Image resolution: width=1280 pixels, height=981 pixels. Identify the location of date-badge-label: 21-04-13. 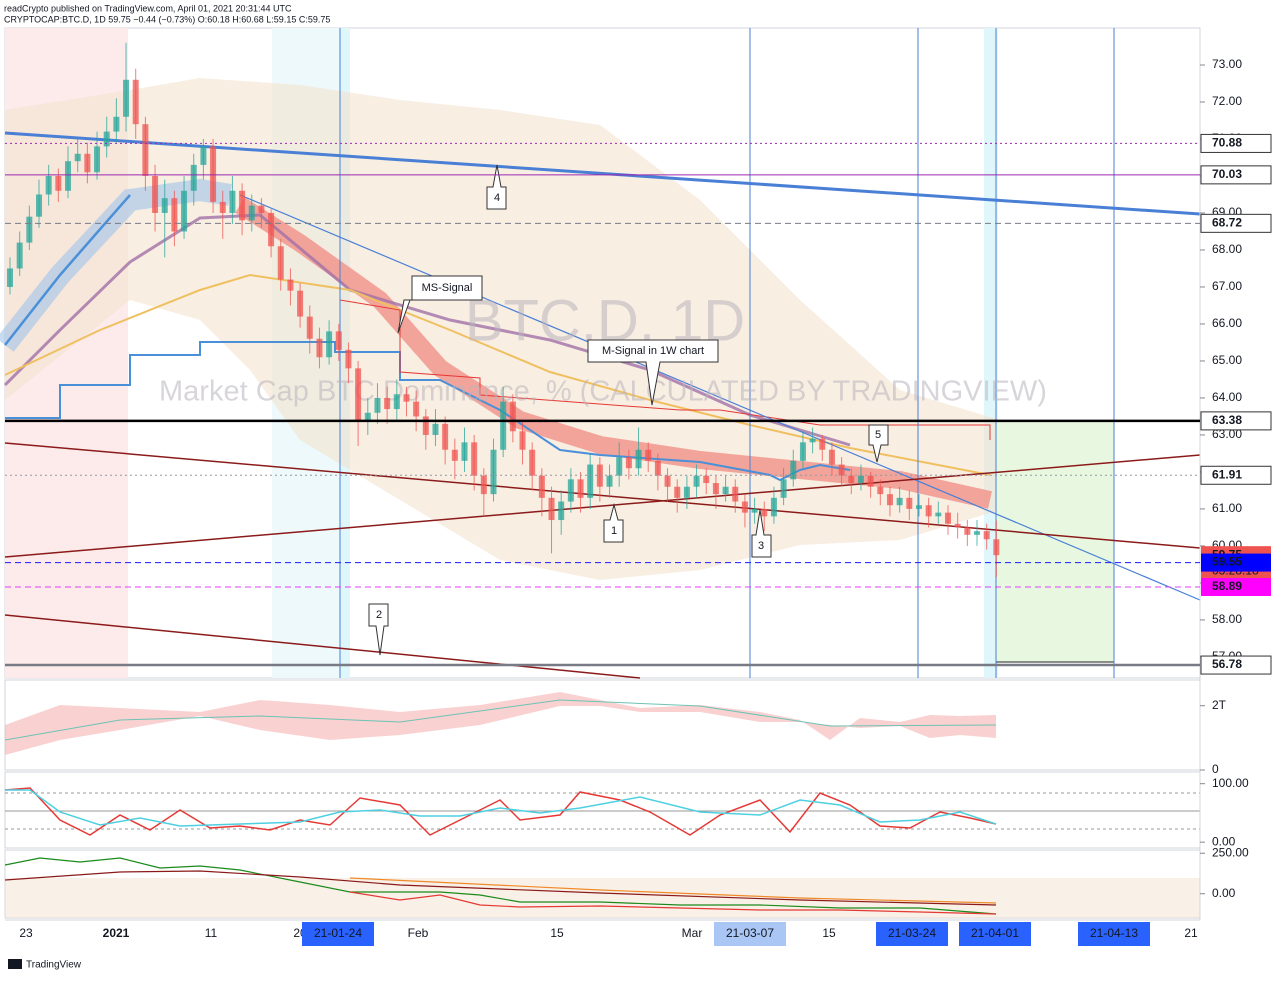
(1114, 933).